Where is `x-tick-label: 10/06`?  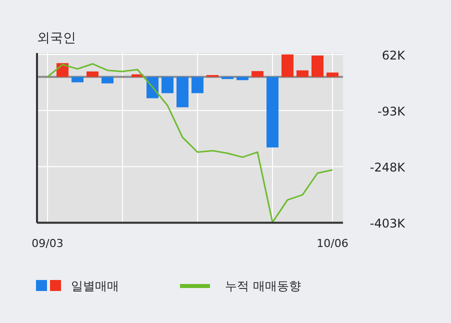
x-tick-label: 10/06 is located at coordinates (332, 243).